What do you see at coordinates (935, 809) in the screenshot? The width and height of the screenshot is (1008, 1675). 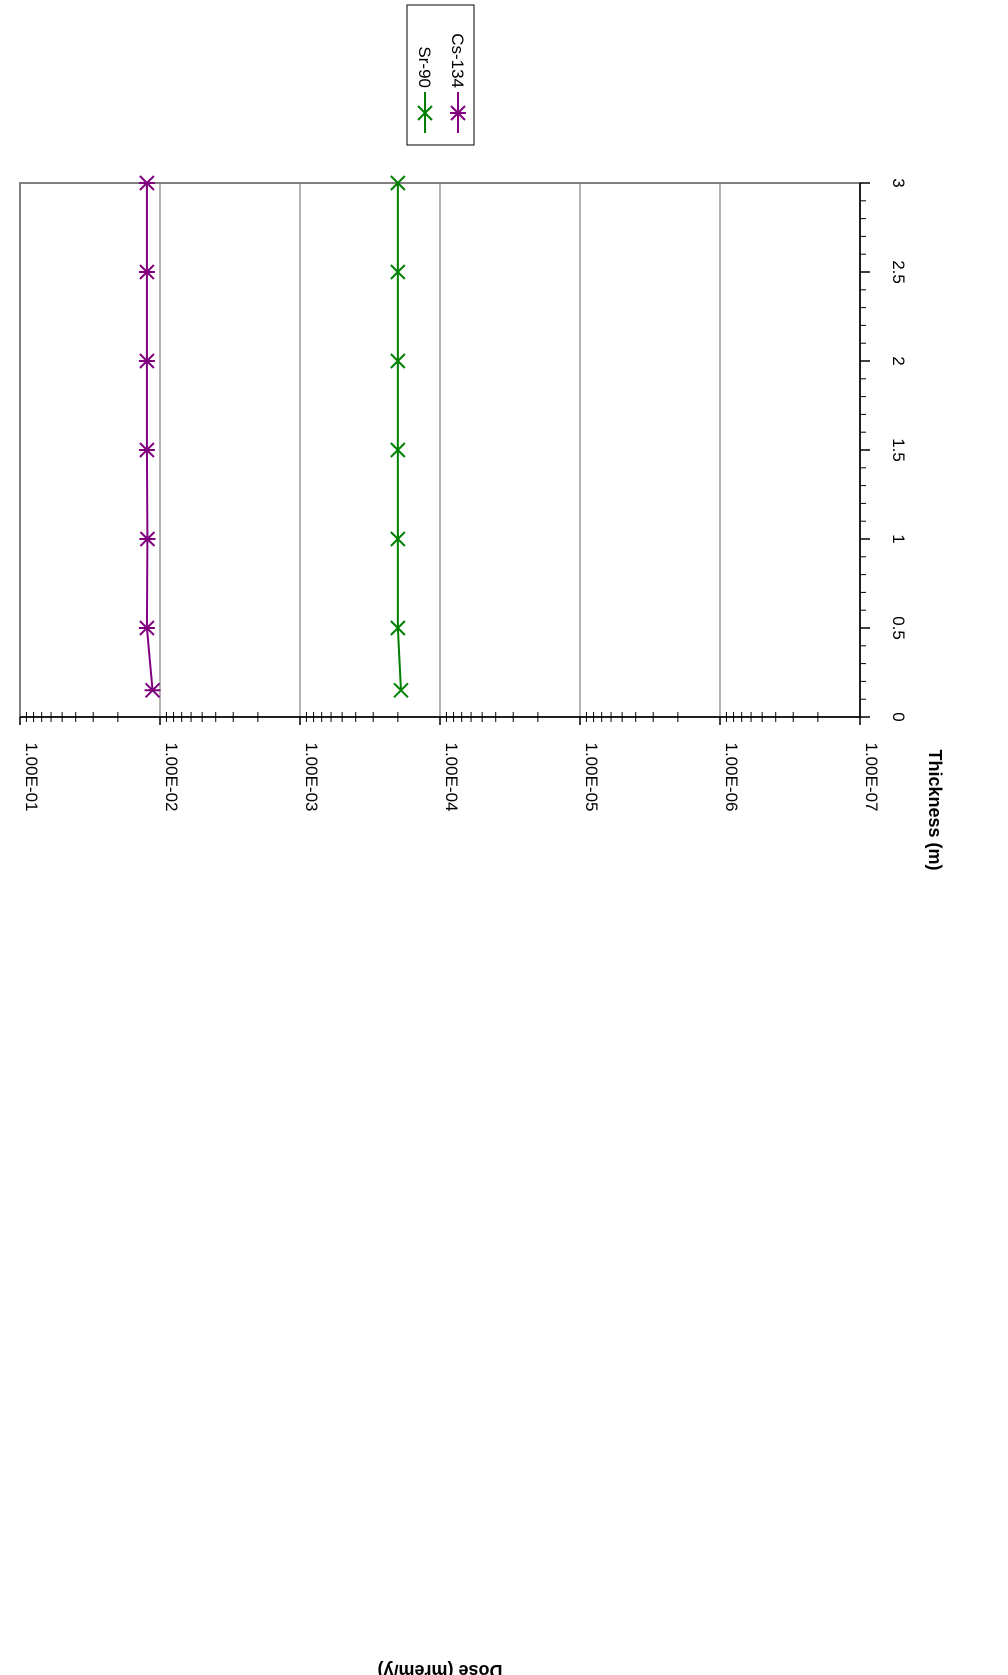 I see `x-axis-title: Thickness (m)` at bounding box center [935, 809].